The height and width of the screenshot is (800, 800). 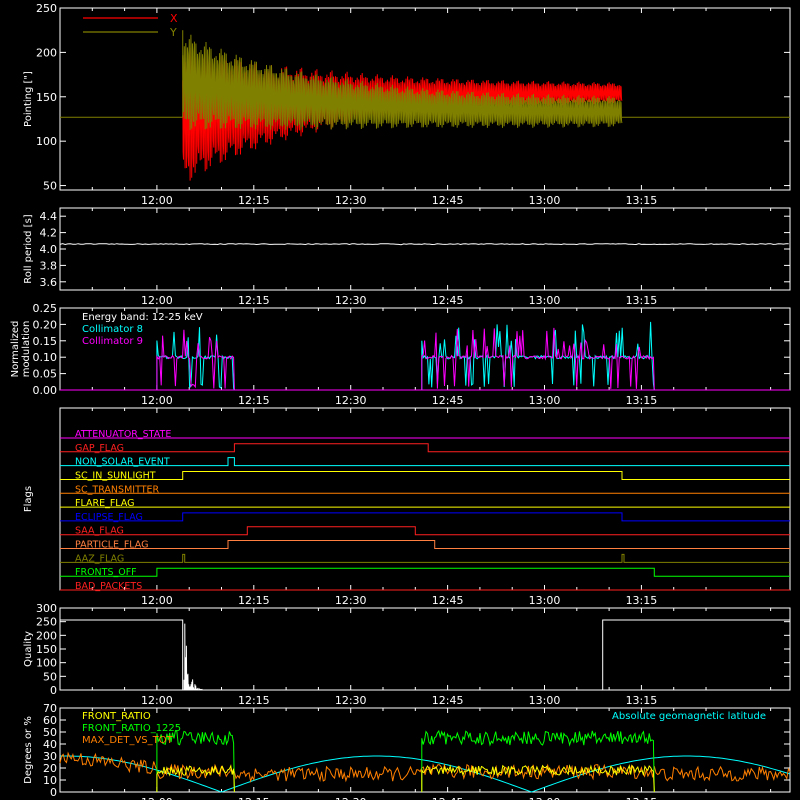 What do you see at coordinates (50, 780) in the screenshot?
I see `y-tick-label: 10` at bounding box center [50, 780].